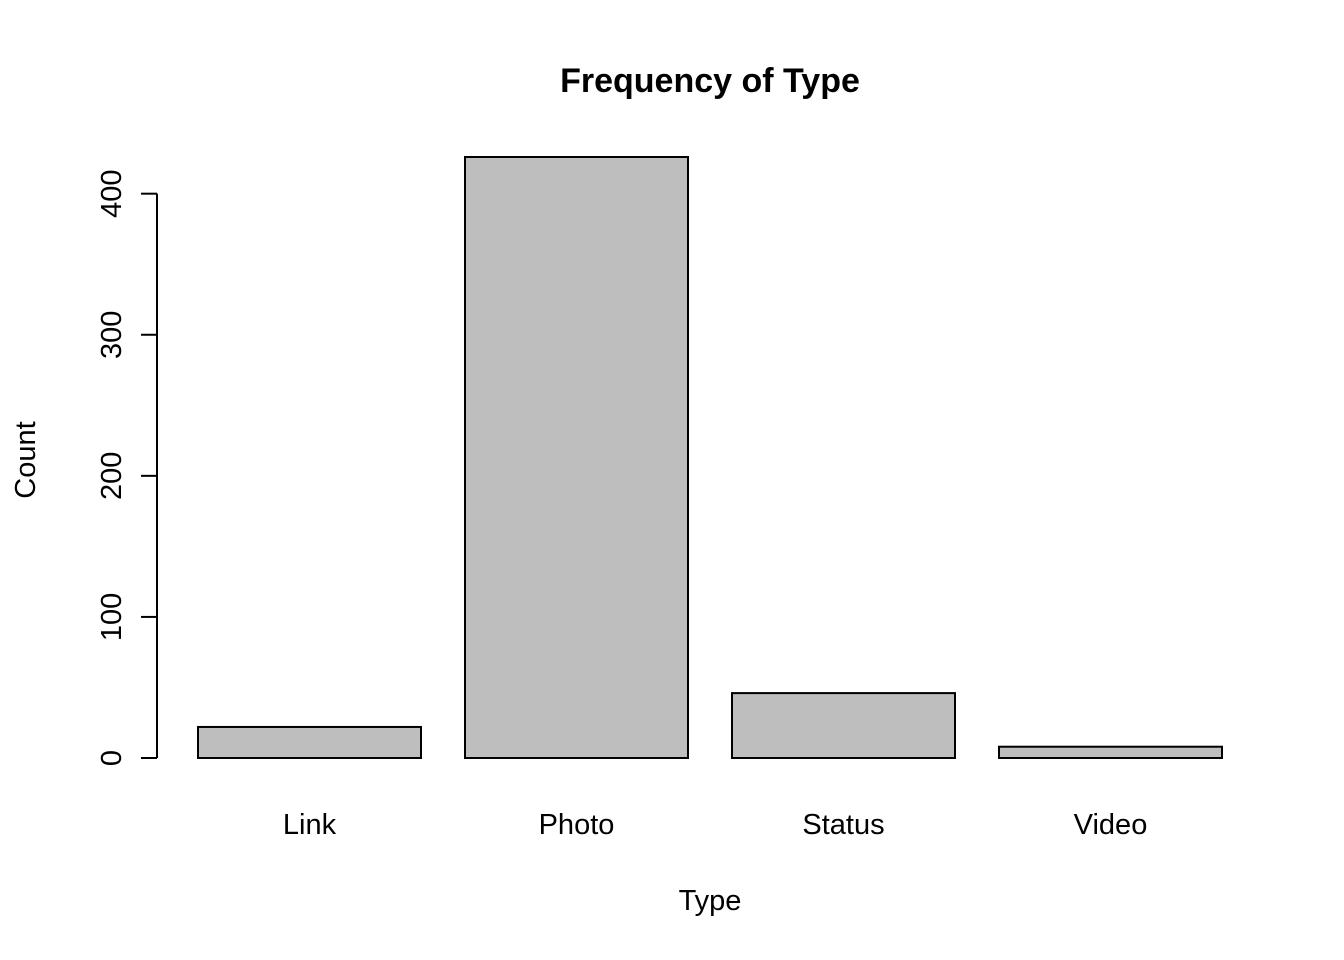  Describe the element at coordinates (26, 459) in the screenshot. I see `y-axis-label: Count` at that location.